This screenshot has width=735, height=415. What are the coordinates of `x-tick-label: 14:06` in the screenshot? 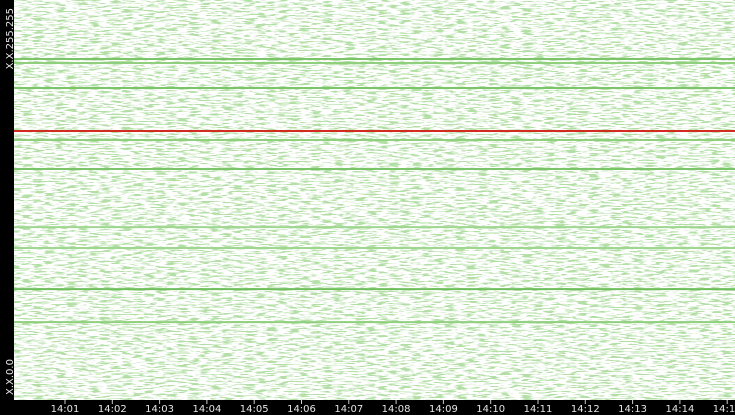 It's located at (301, 409).